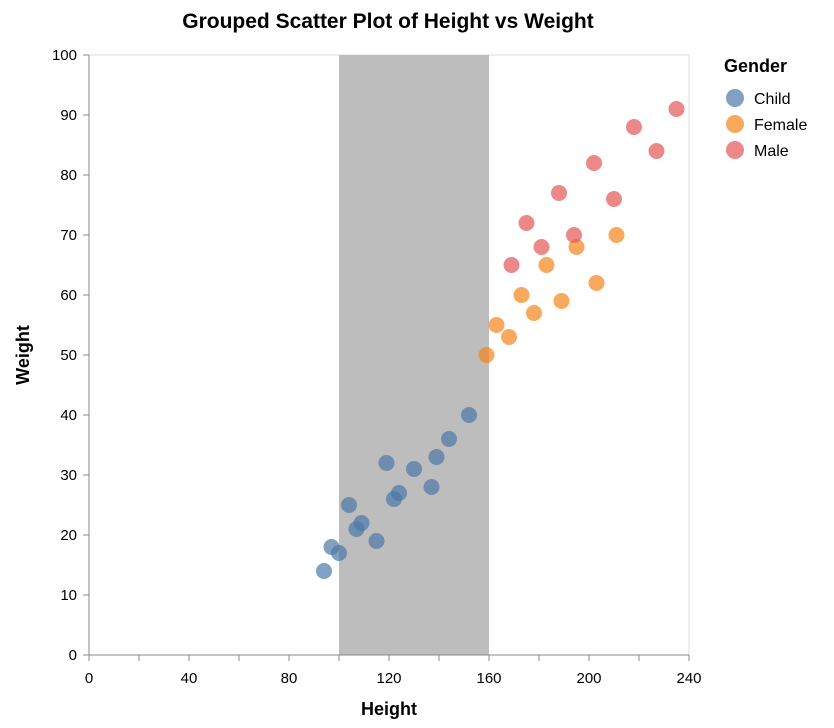  I want to click on x-tick-label: 40, so click(189, 678).